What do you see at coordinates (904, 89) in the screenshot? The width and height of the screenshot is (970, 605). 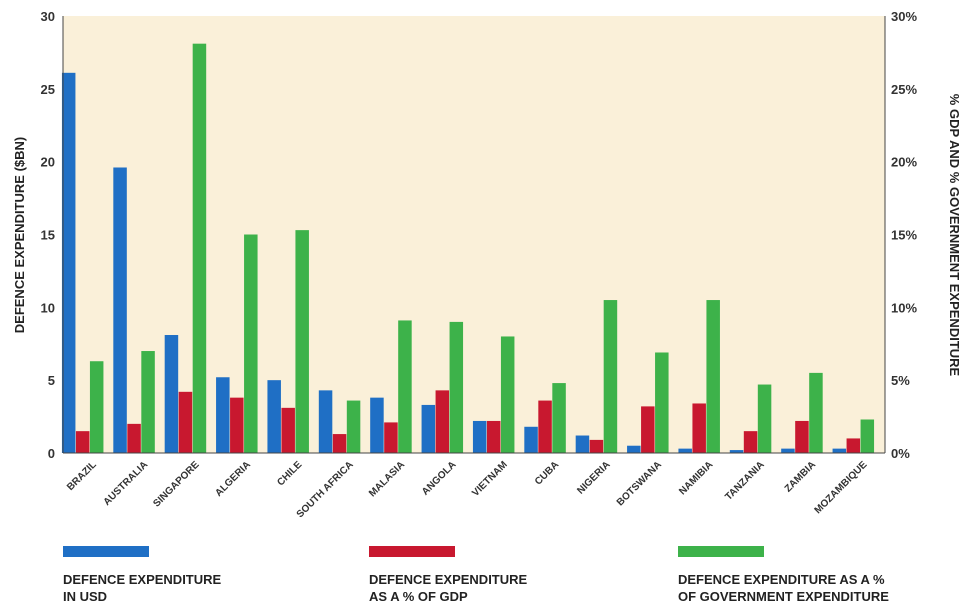 I see `right-tick-label: 25%` at bounding box center [904, 89].